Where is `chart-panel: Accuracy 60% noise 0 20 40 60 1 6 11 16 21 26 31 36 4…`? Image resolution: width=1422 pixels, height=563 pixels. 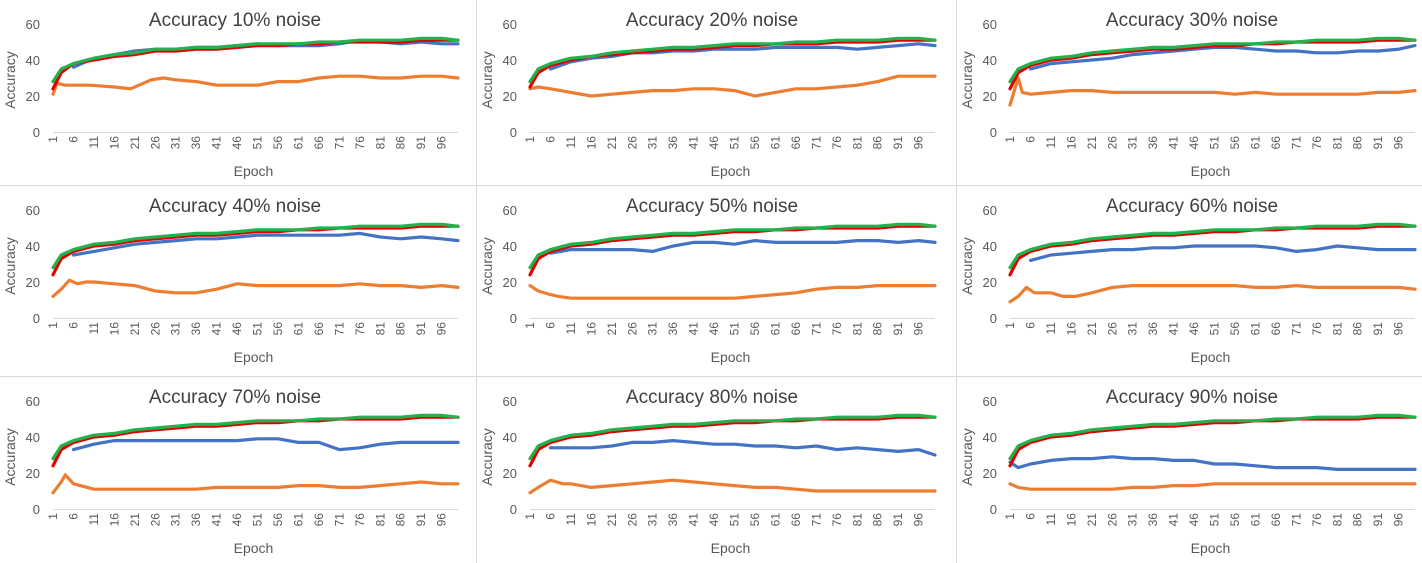
chart-panel: Accuracy 60% noise 0 20 40 60 1 6 11 16 21 26 31 36 4… is located at coordinates (1189, 276).